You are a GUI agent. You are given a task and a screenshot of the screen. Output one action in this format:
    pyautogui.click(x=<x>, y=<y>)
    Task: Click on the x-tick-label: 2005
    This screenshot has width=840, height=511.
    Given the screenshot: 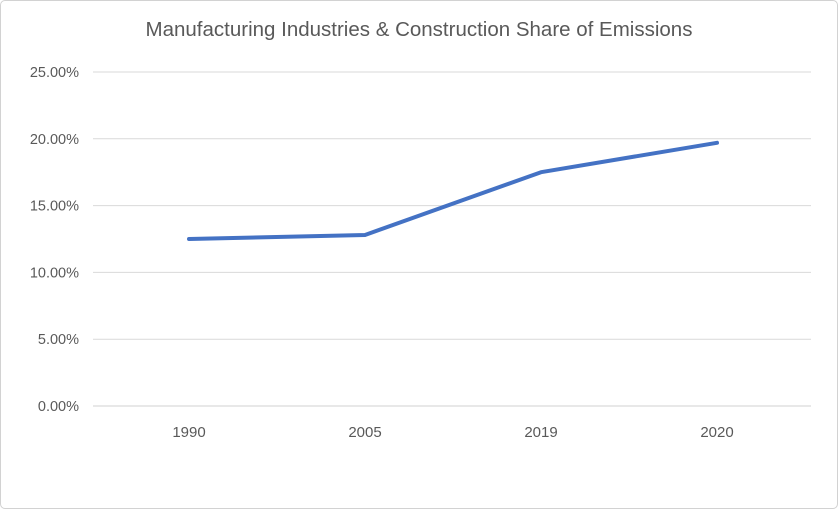 What is the action you would take?
    pyautogui.click(x=364, y=432)
    